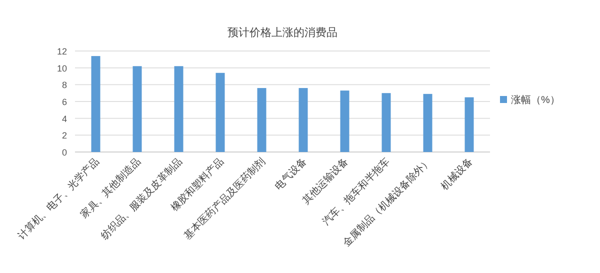  What do you see at coordinates (64, 102) in the screenshot?
I see `y-tick-label: 6` at bounding box center [64, 102].